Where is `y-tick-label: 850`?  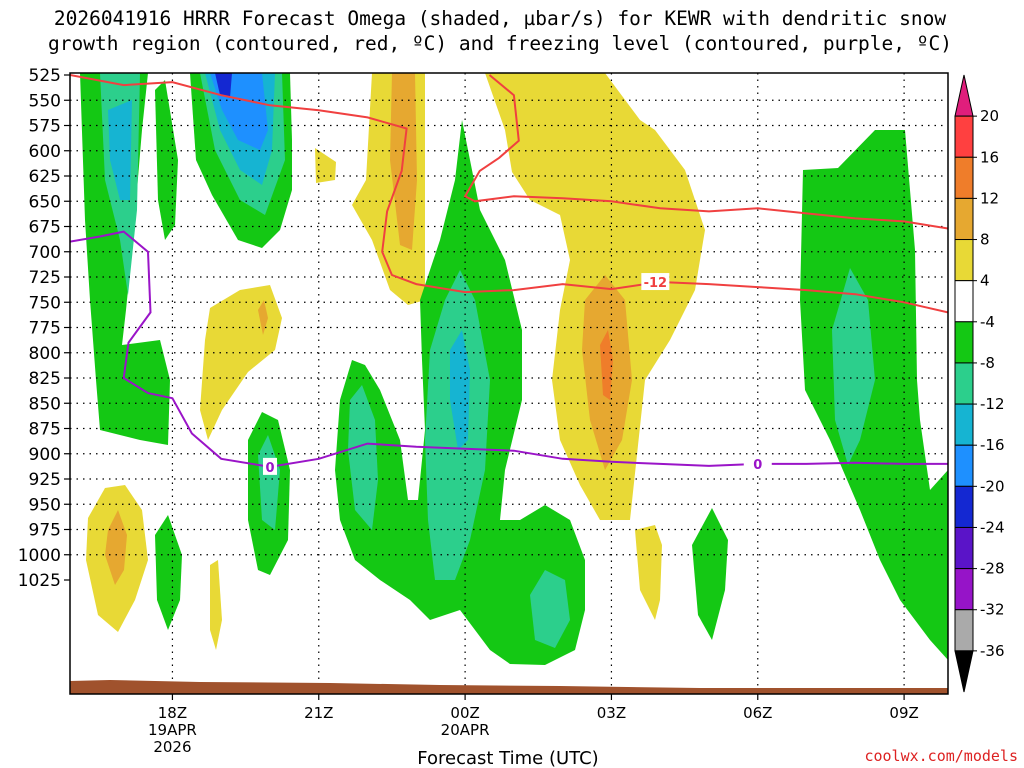
y-tick-label: 850 is located at coordinates (45, 404).